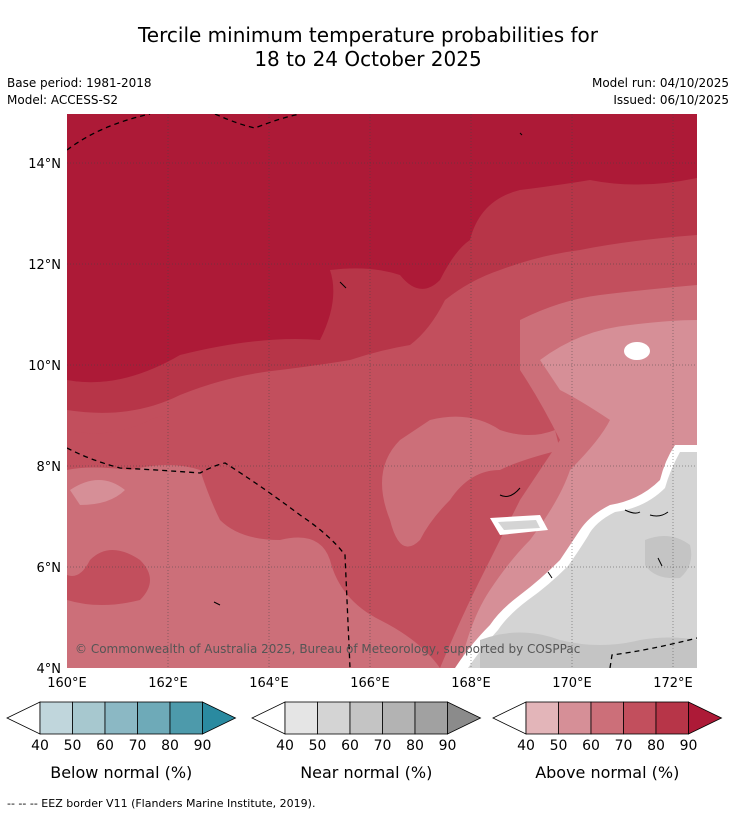 The width and height of the screenshot is (736, 816). What do you see at coordinates (671, 100) in the screenshot?
I see `issued-date: Issued: 06/10/2025` at bounding box center [671, 100].